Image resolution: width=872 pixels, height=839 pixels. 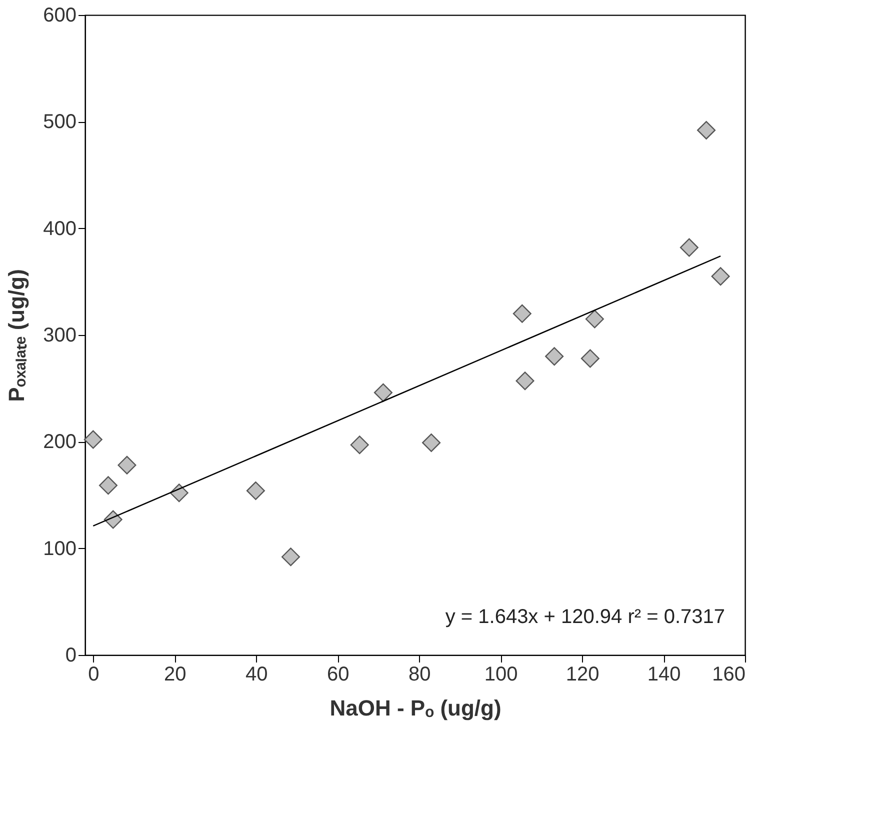 What do you see at coordinates (729, 675) in the screenshot?
I see `x-tick-label: 160` at bounding box center [729, 675].